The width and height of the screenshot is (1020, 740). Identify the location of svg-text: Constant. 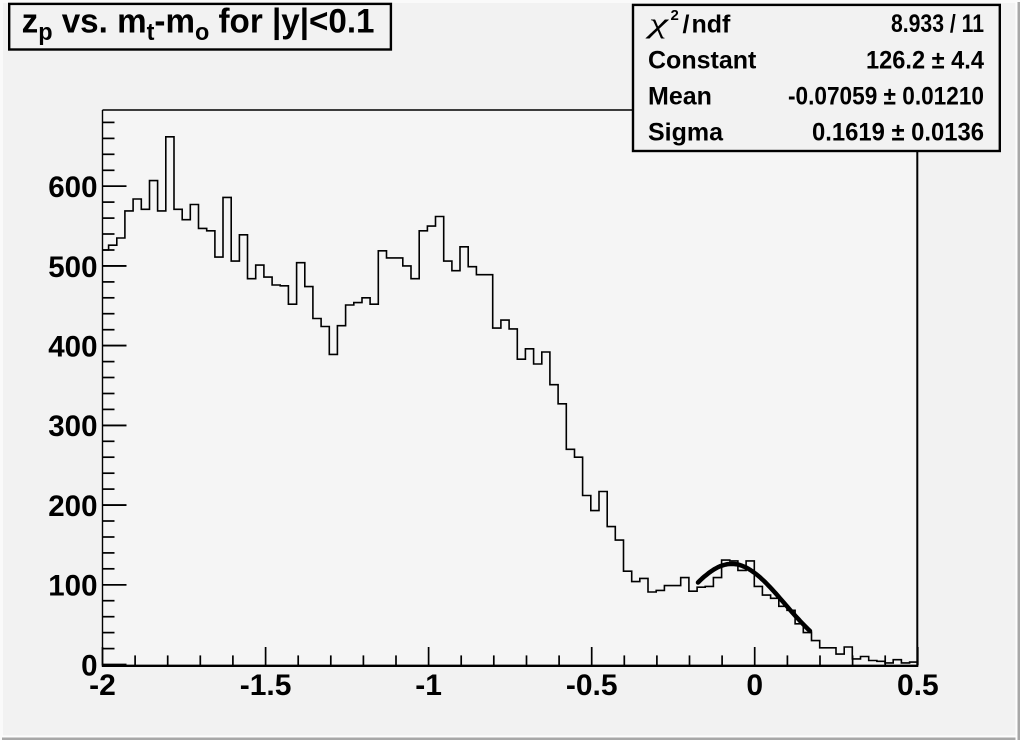
(702, 61).